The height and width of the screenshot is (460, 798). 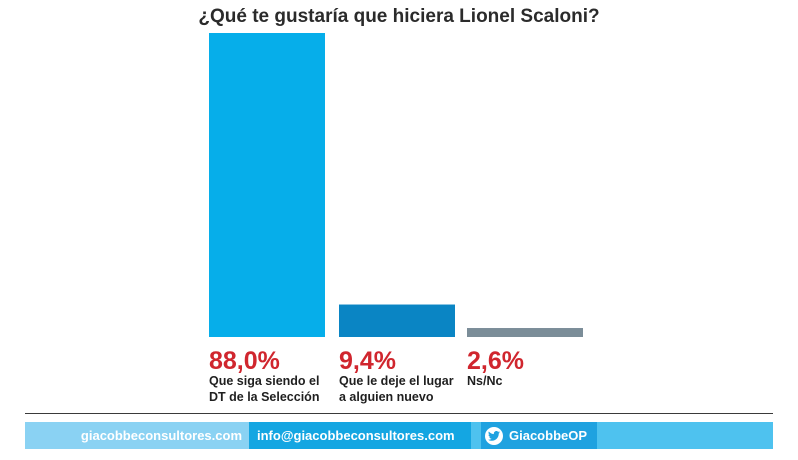 What do you see at coordinates (548, 435) in the screenshot?
I see `twitter-handle: GiacobbeOP` at bounding box center [548, 435].